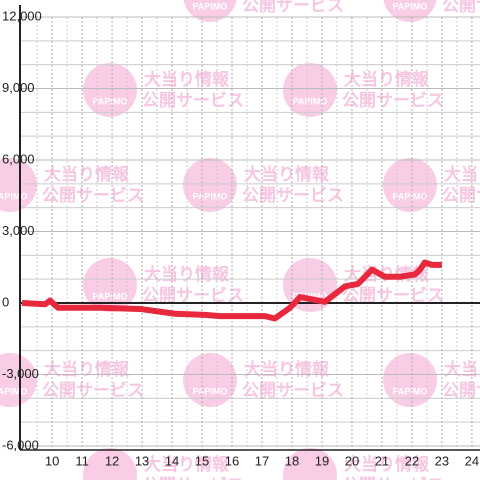  What do you see at coordinates (232, 460) in the screenshot?
I see `x-tick-label: 16` at bounding box center [232, 460].